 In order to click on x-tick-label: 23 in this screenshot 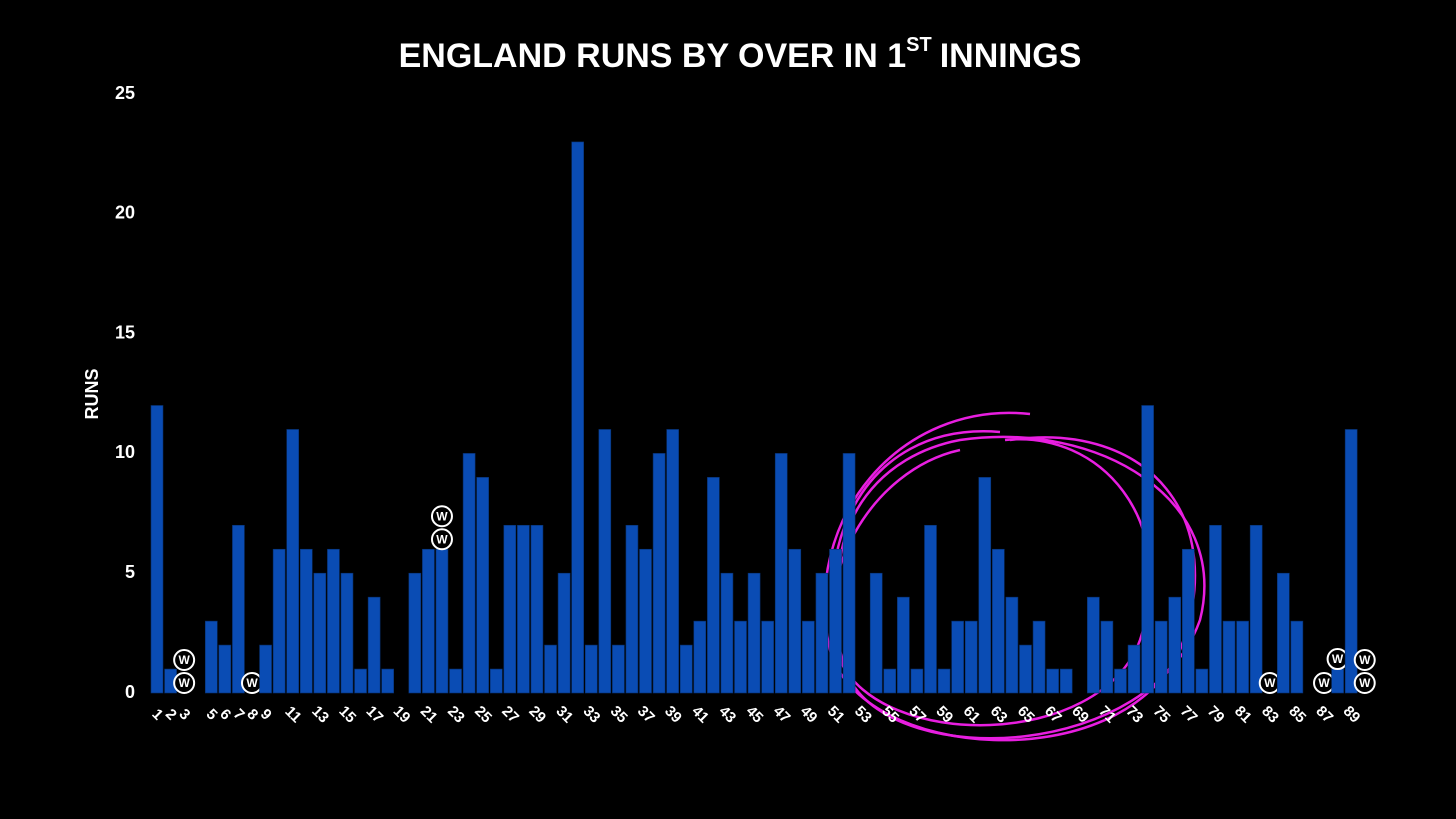, I will do `click(456, 715)`.